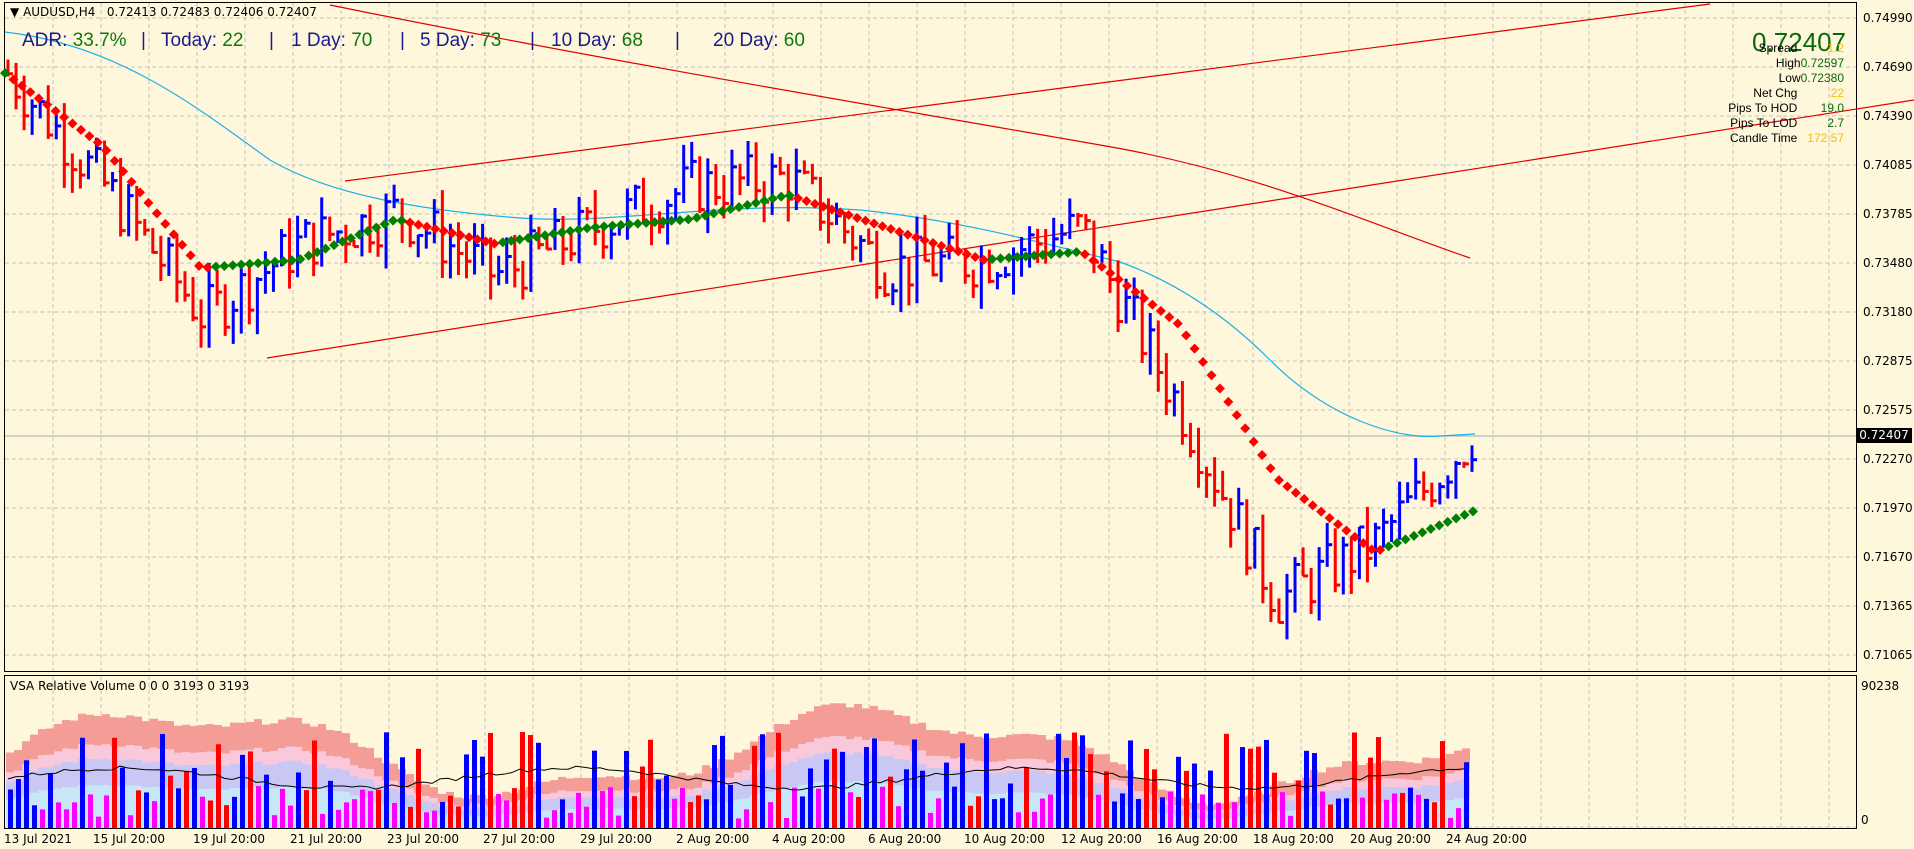  What do you see at coordinates (616, 839) in the screenshot?
I see `time-tick: 29 Jul 20:00` at bounding box center [616, 839].